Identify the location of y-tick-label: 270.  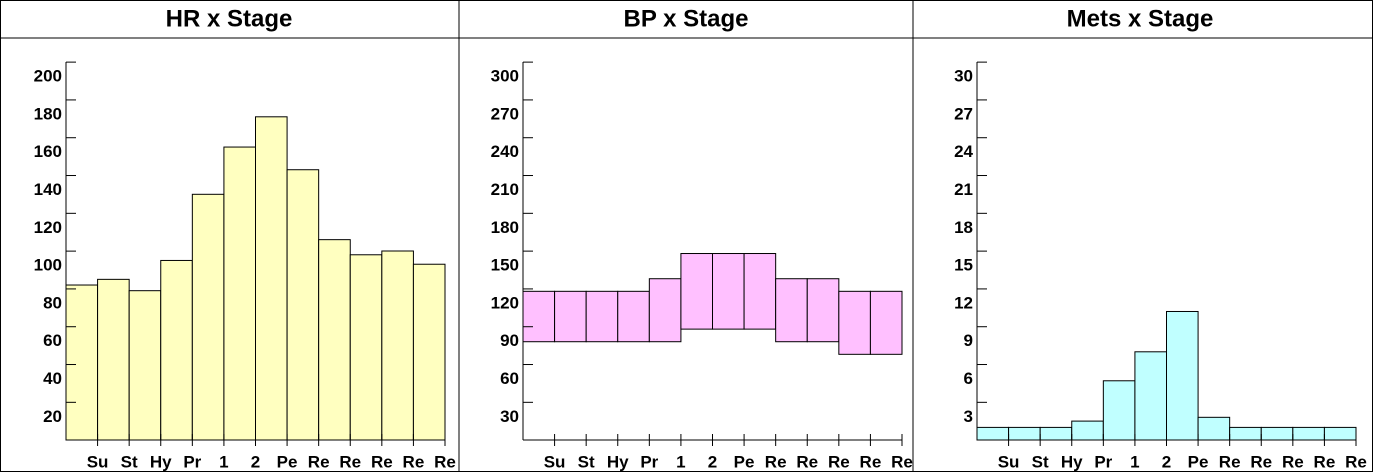
(505, 113).